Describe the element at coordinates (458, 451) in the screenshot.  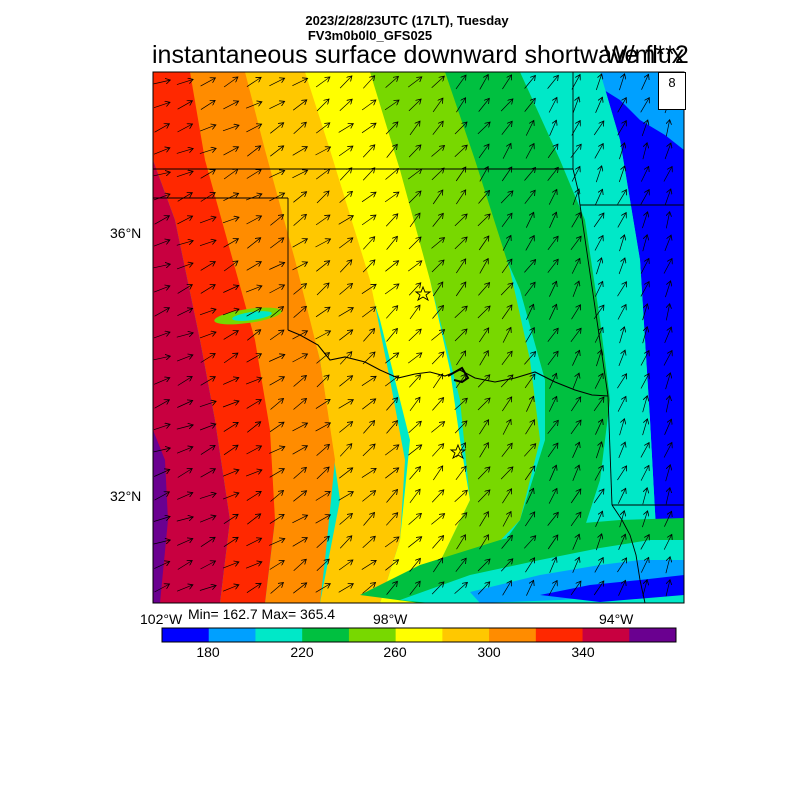
I see `star-marker` at that location.